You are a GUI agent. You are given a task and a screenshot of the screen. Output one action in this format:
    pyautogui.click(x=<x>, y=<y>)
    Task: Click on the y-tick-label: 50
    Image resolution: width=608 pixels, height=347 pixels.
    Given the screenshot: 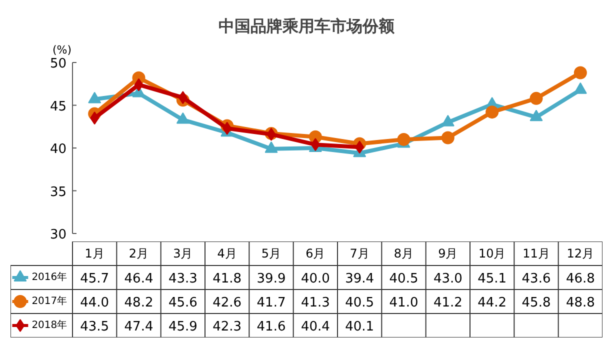 What is the action you would take?
    pyautogui.click(x=58, y=64)
    